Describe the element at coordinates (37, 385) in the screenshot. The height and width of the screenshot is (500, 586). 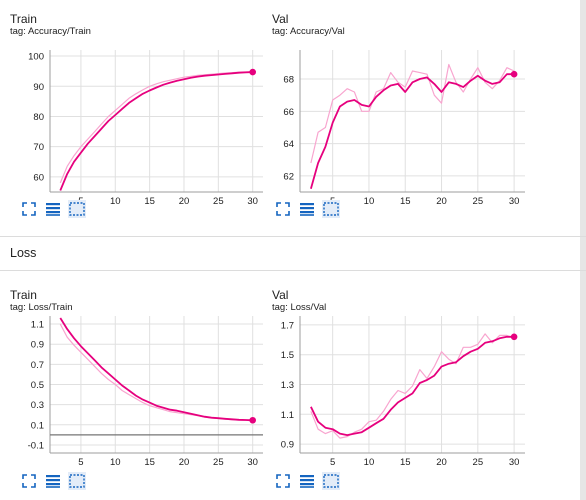
I see `y-tick-label: 0.5` at that location.